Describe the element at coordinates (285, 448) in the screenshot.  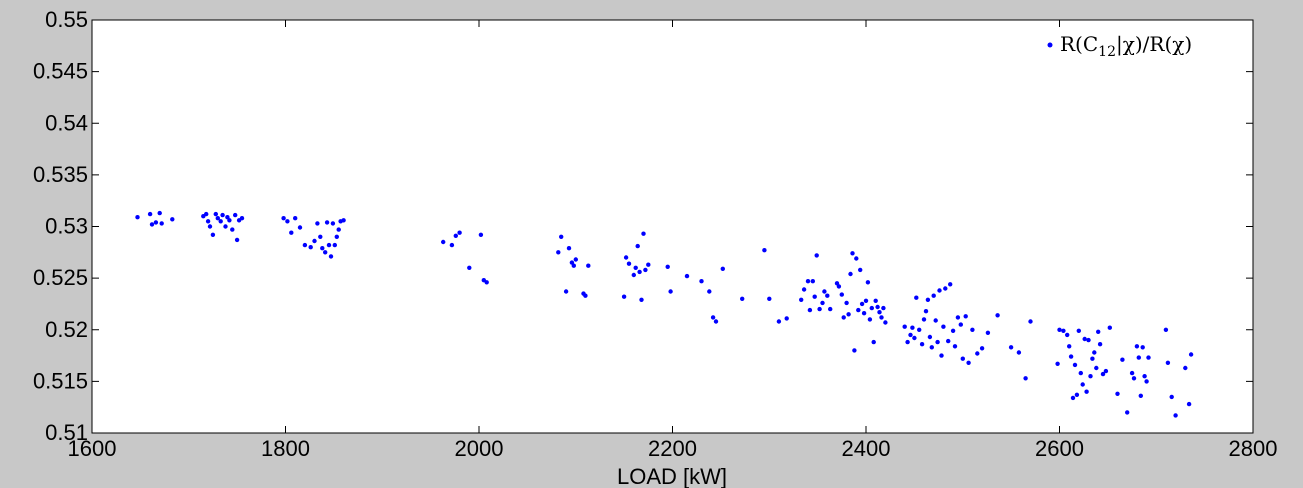
I see `x-tick-label: 1800` at that location.